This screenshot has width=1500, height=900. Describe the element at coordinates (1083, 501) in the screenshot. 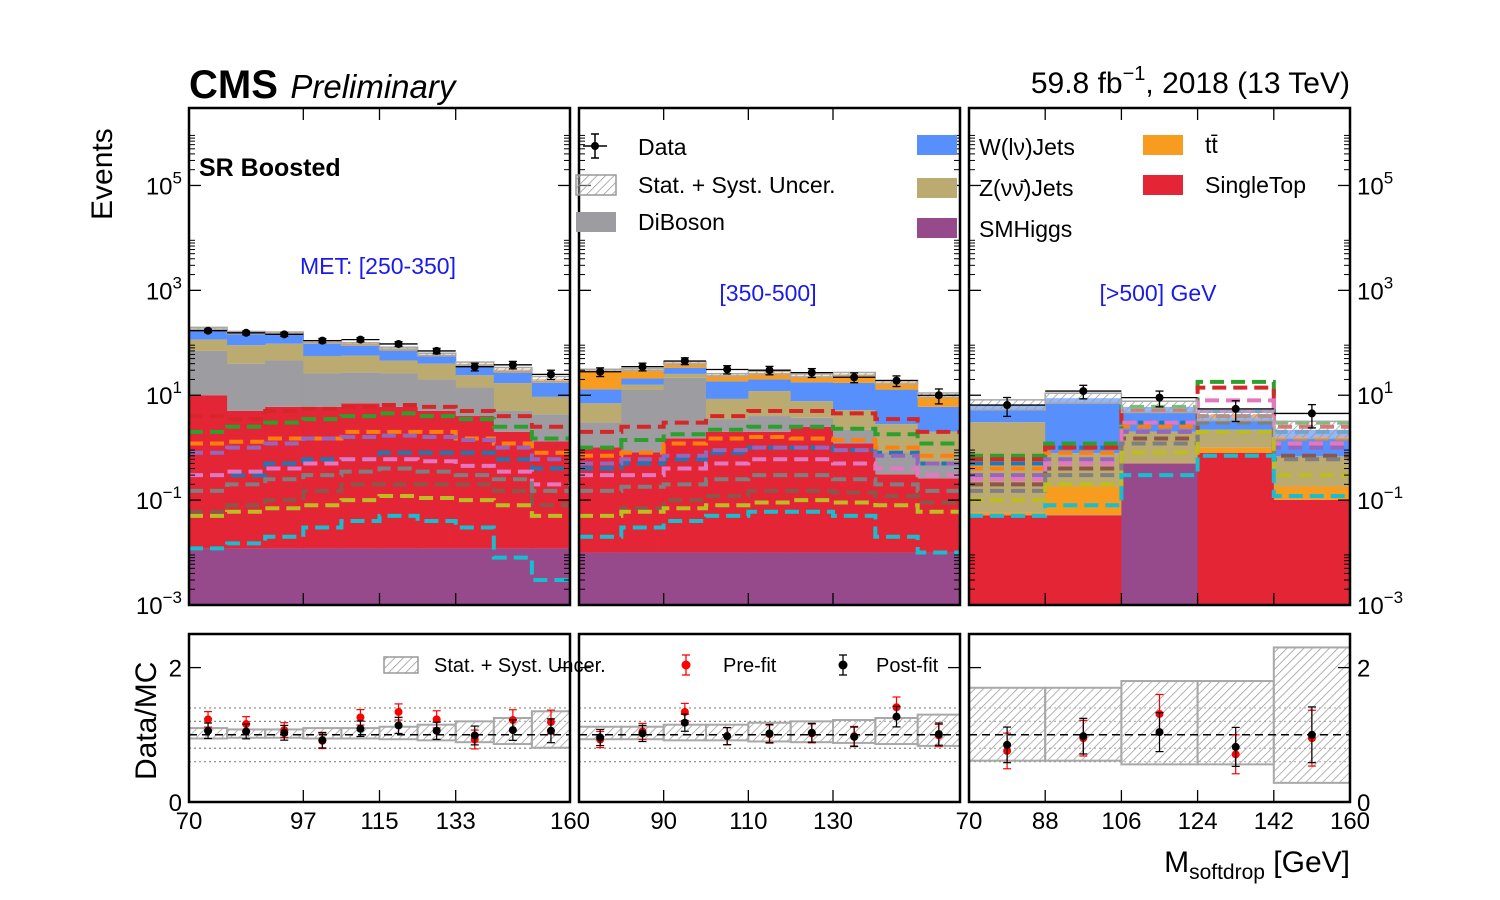

I see `bar-ttbar-bin1` at that location.